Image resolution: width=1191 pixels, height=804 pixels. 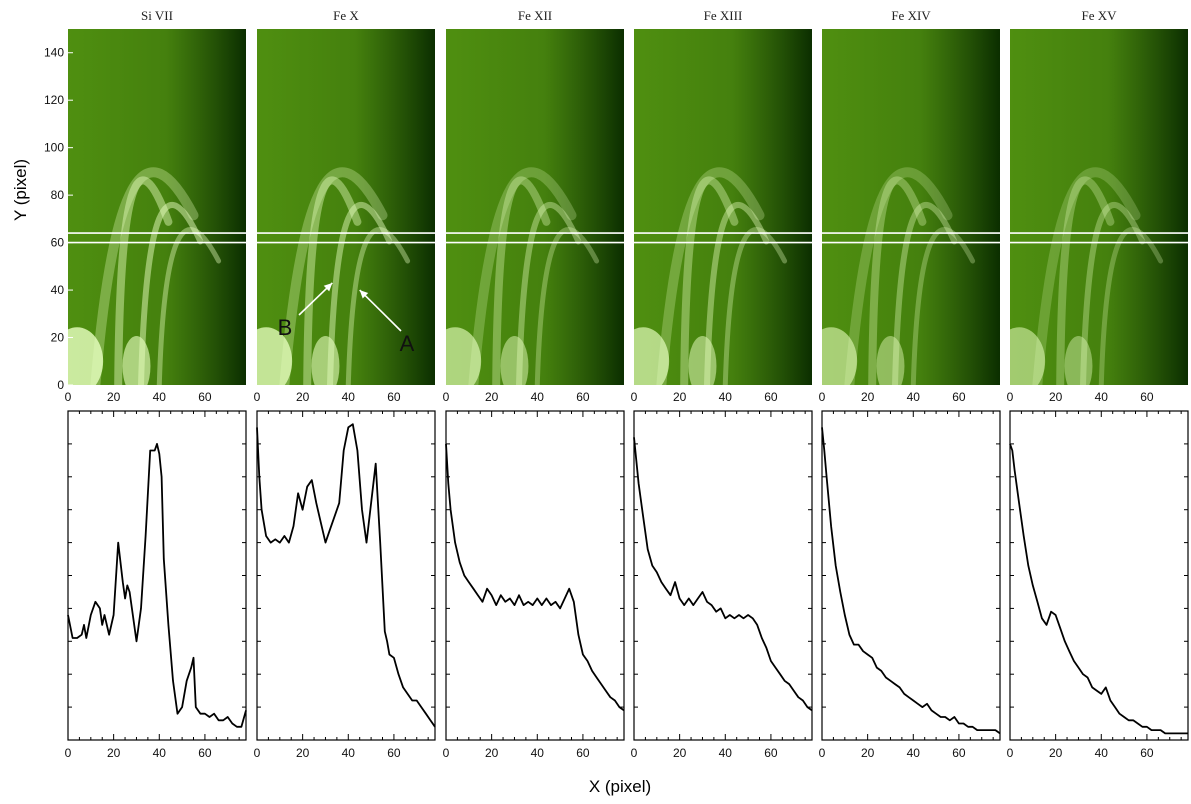 What do you see at coordinates (58, 290) in the screenshot?
I see `y-tick-label: 40` at bounding box center [58, 290].